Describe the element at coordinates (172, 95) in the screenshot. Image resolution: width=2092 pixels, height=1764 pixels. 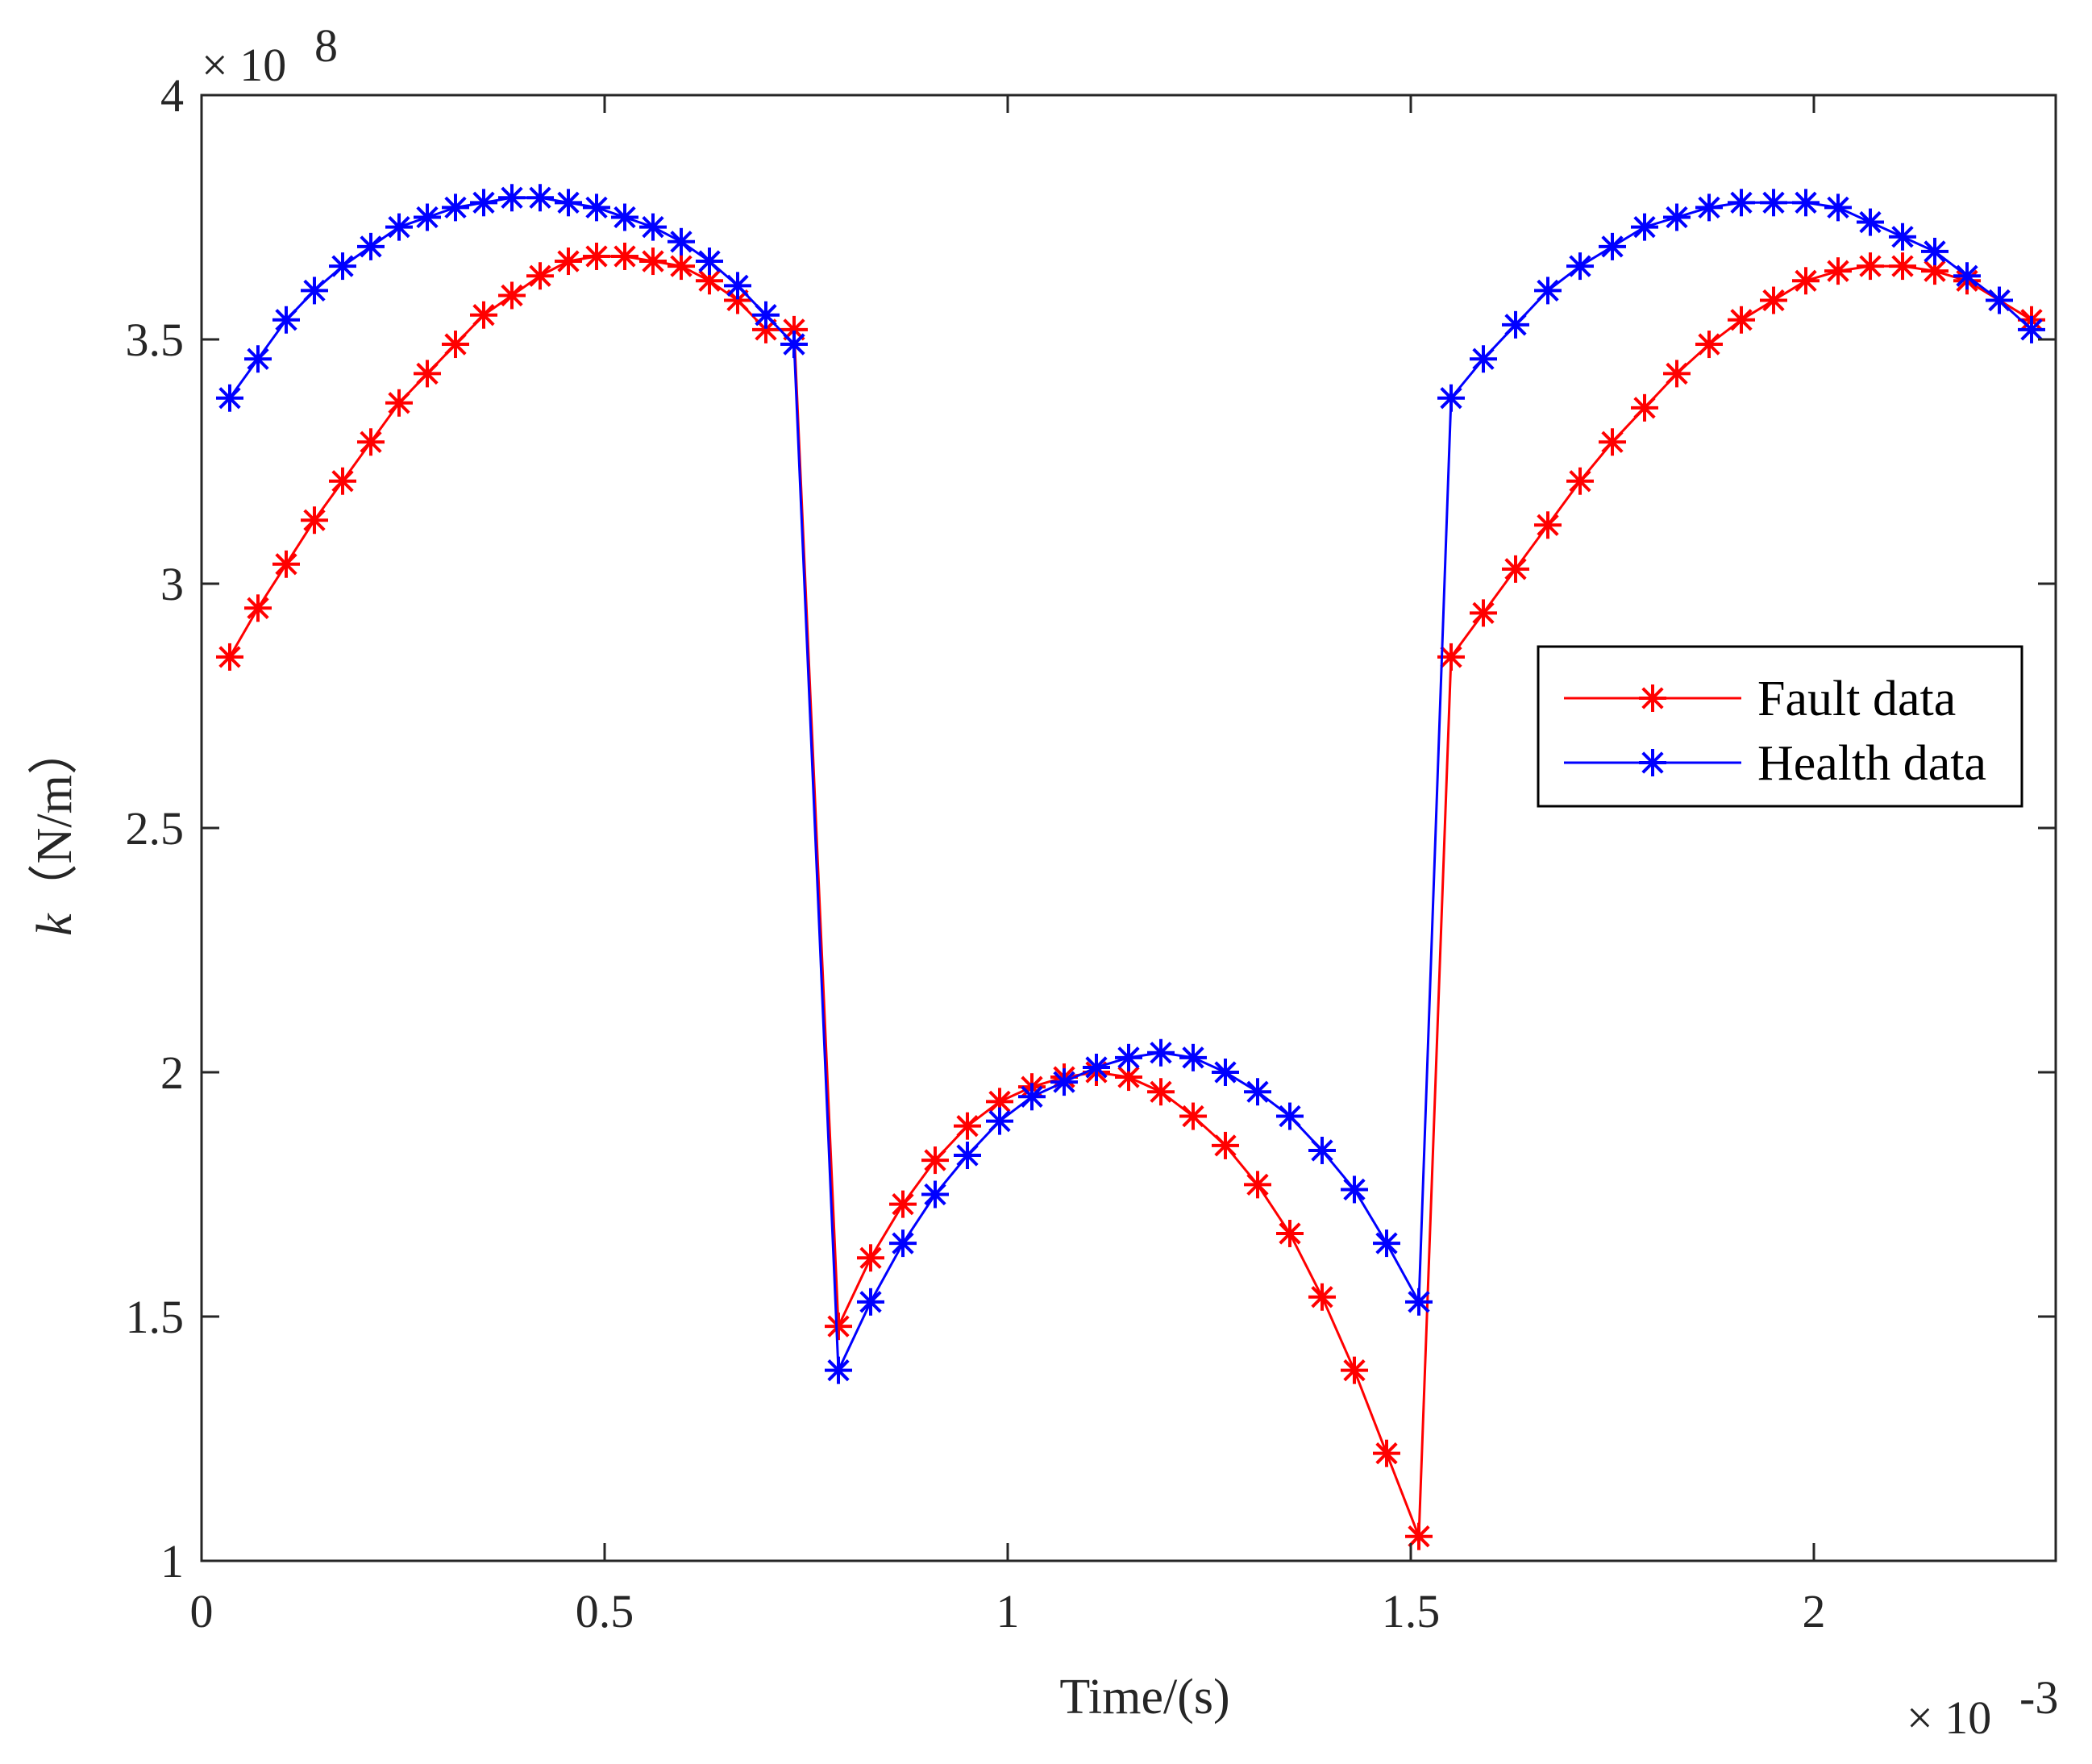
I see `y-tick-label: 4` at that location.